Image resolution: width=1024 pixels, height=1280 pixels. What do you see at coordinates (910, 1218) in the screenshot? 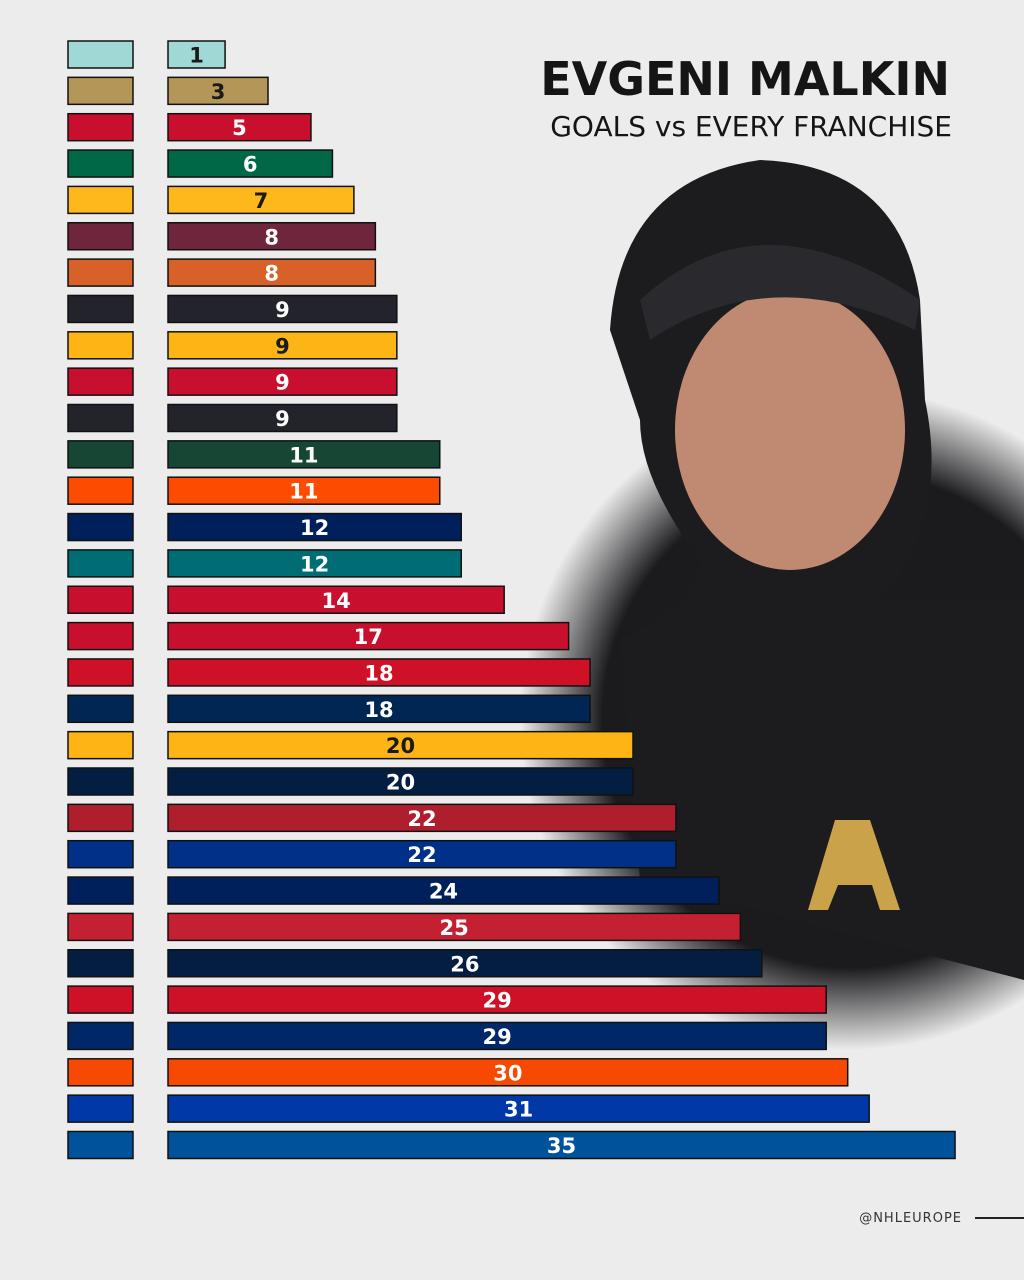
I see `credit: @NHLEUROPE` at bounding box center [910, 1218].